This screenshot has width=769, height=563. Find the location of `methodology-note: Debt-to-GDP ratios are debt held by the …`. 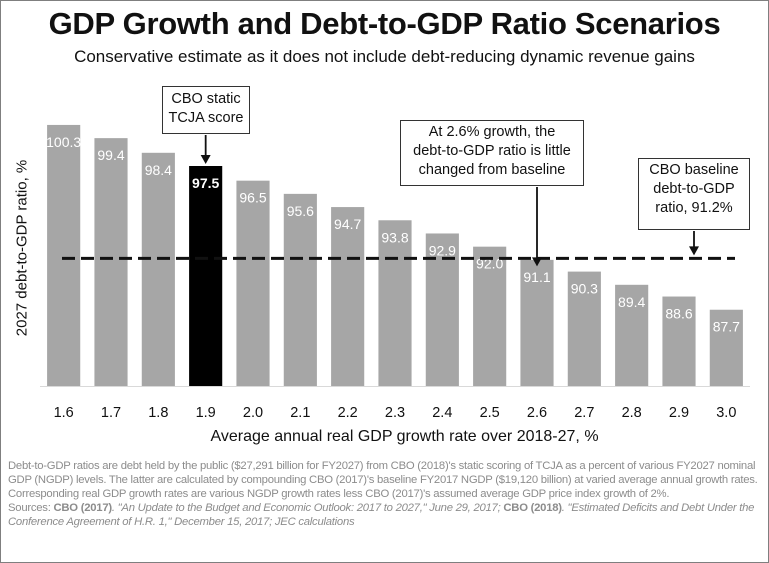

methodology-note: Debt-to-GDP ratios are debt held by the … is located at coordinates (383, 480).